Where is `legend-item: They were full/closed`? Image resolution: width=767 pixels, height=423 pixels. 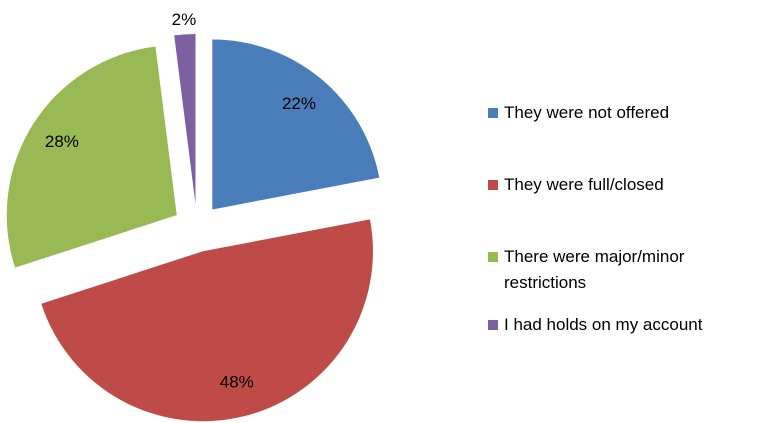
legend-item: They were full/closed is located at coordinates (613, 185).